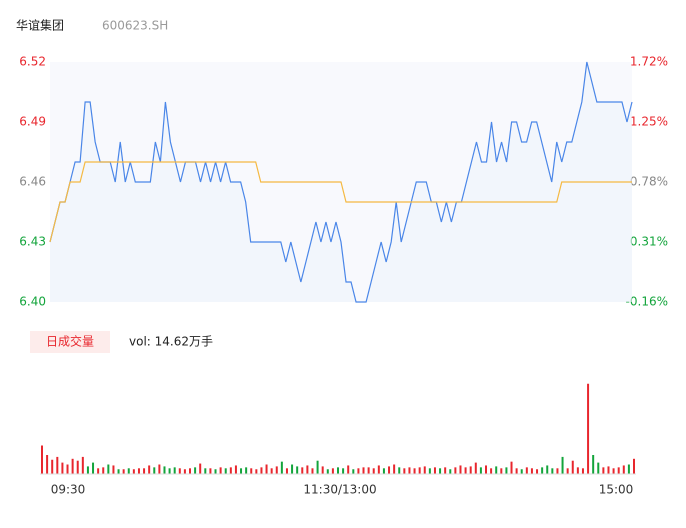 Image resolution: width=686 pixels, height=528 pixels. Describe the element at coordinates (649, 122) in the screenshot. I see `y2-tick-label: 1.25%` at that location.